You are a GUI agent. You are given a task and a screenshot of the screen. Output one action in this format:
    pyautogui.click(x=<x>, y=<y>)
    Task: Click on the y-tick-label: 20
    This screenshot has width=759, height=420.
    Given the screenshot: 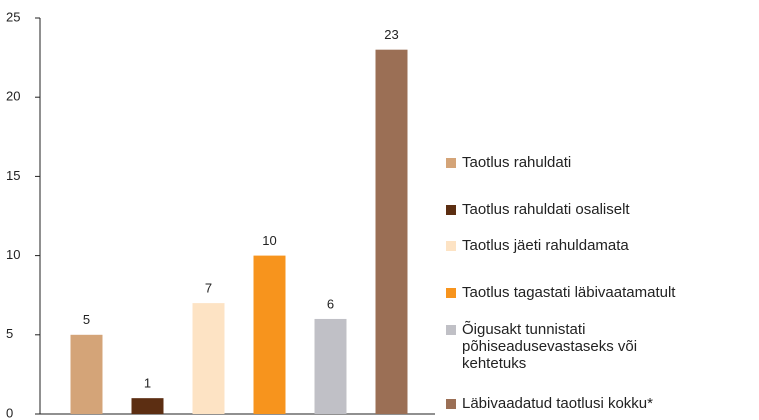 What is the action you would take?
    pyautogui.click(x=13, y=96)
    